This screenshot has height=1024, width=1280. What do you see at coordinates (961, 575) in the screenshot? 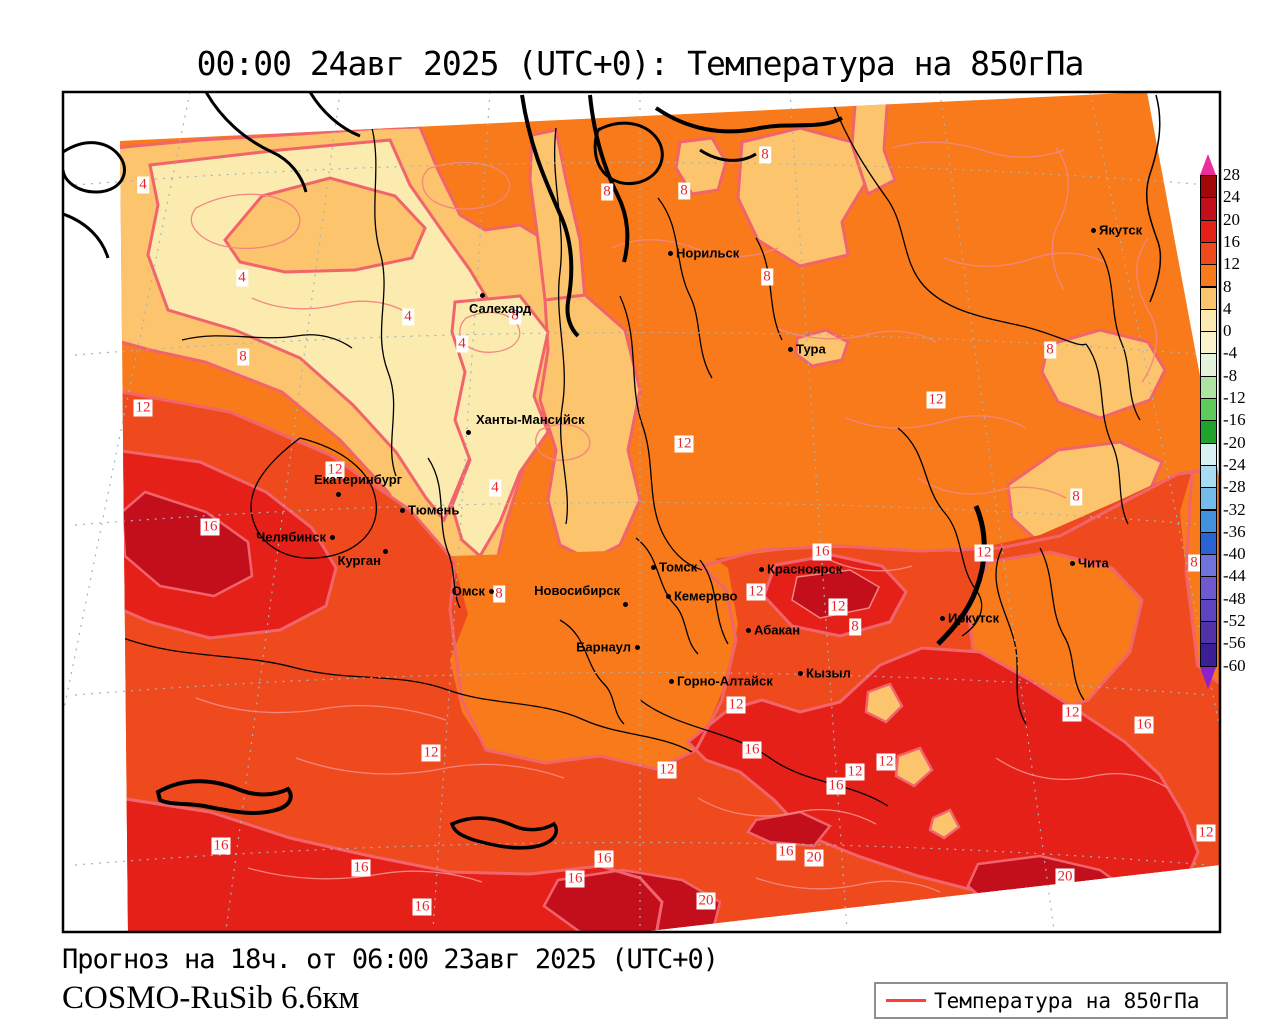
I see `lake-baikal` at bounding box center [961, 575].